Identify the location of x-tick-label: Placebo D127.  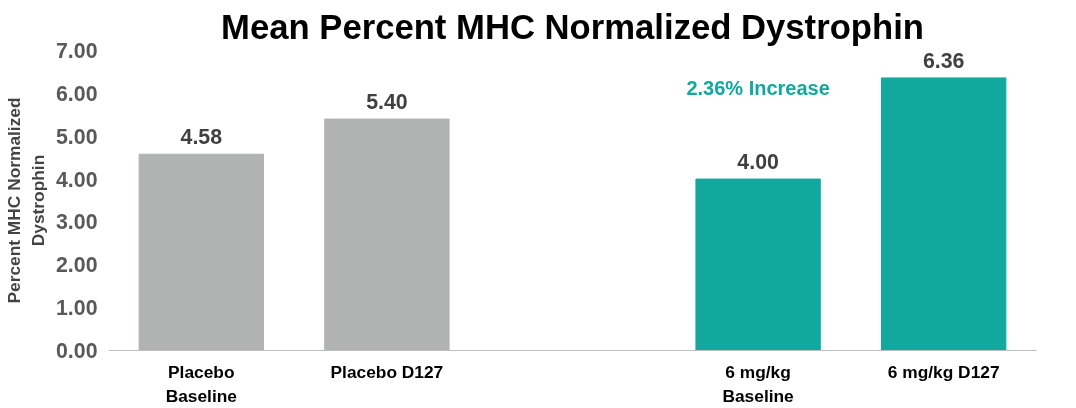
(387, 371).